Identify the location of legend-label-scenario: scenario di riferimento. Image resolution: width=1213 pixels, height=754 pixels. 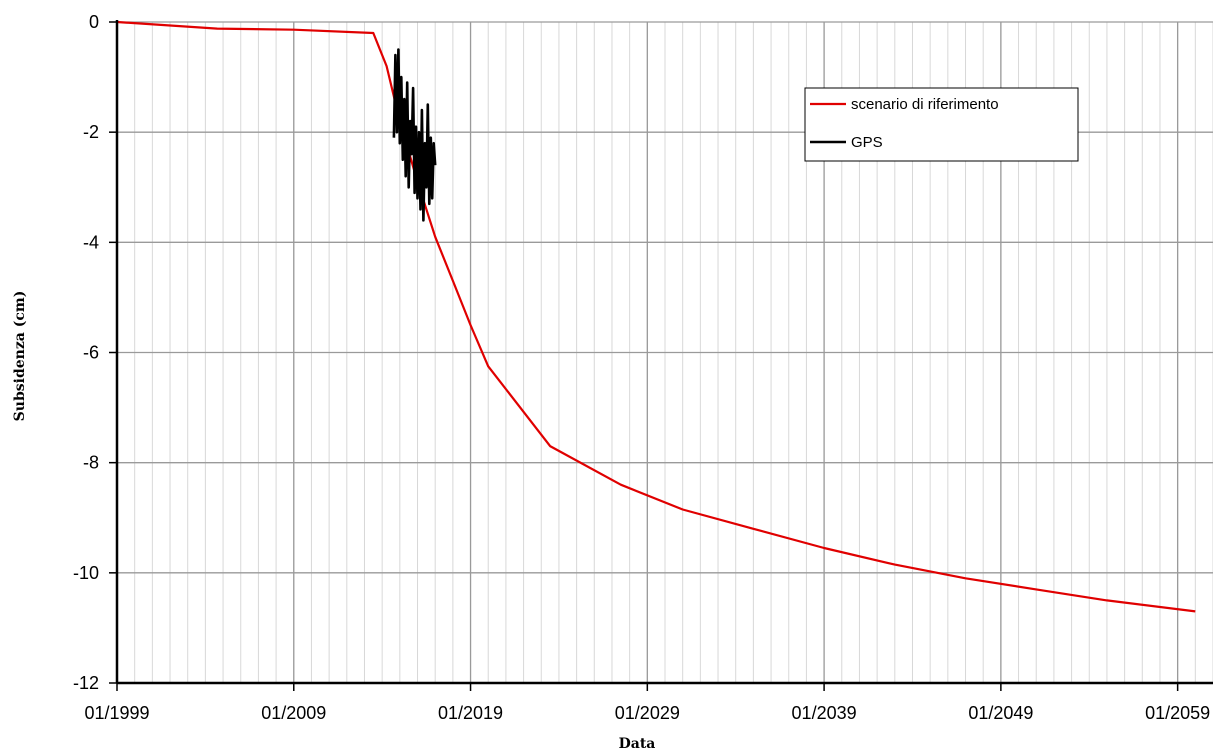
(925, 104).